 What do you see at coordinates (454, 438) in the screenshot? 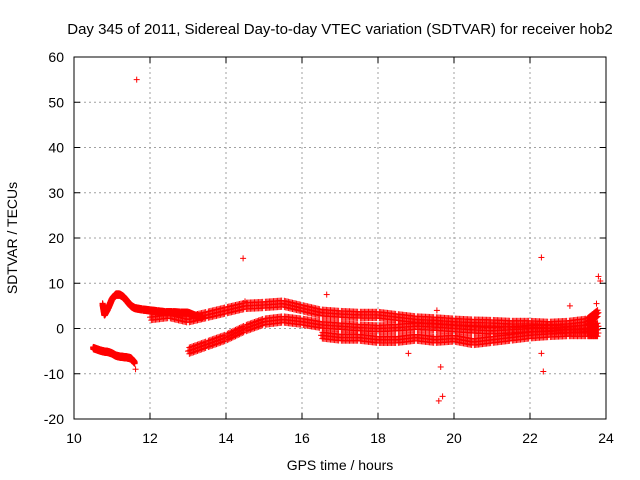
I see `x-tick-label: 20` at bounding box center [454, 438].